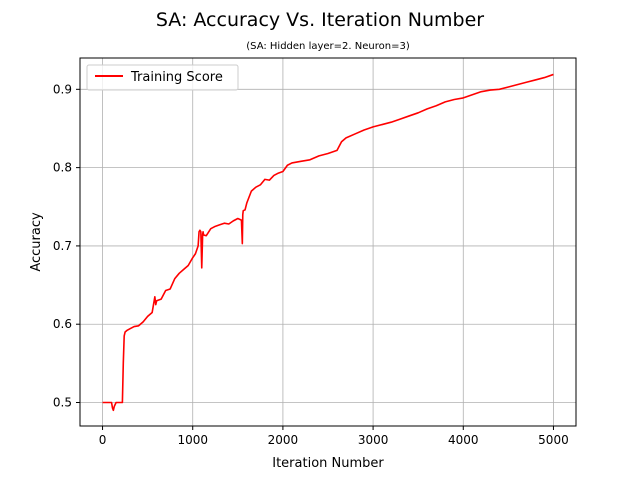  What do you see at coordinates (320, 20) in the screenshot?
I see `chart-title: SA: Accuracy Vs. Iteration Number` at bounding box center [320, 20].